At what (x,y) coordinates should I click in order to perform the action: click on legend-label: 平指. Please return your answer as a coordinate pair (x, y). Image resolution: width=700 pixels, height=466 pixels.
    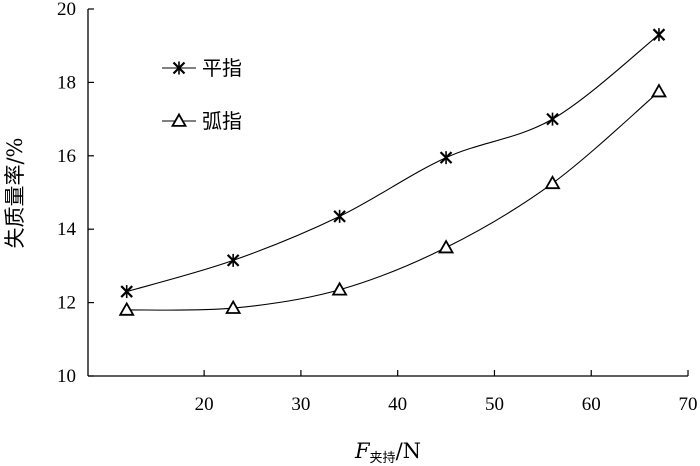
    Looking at the image, I should click on (222, 68).